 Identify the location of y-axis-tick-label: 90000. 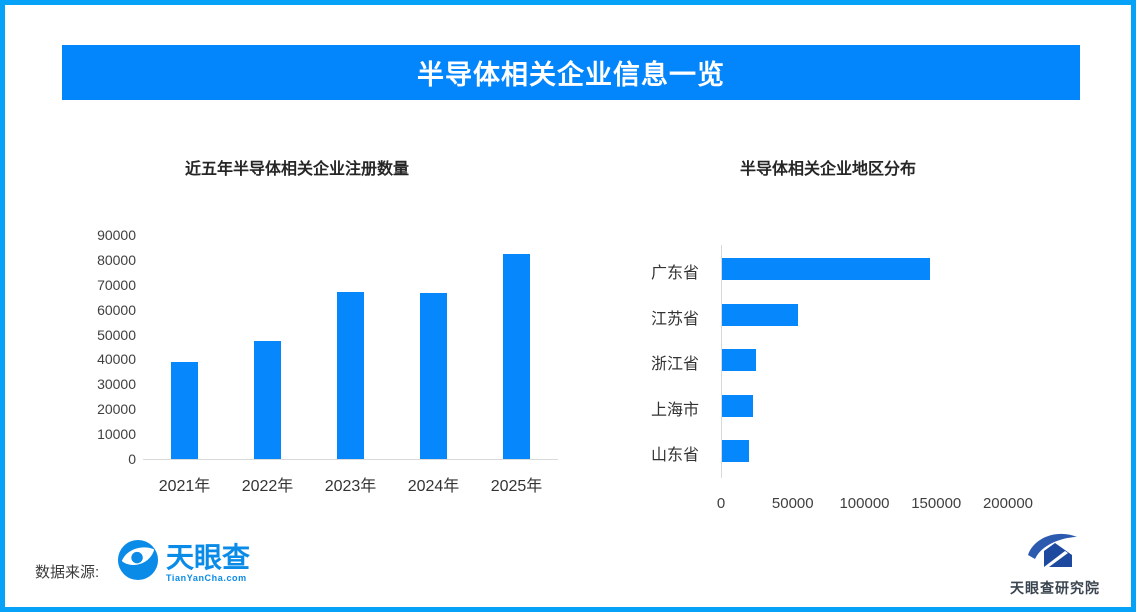
(116, 235).